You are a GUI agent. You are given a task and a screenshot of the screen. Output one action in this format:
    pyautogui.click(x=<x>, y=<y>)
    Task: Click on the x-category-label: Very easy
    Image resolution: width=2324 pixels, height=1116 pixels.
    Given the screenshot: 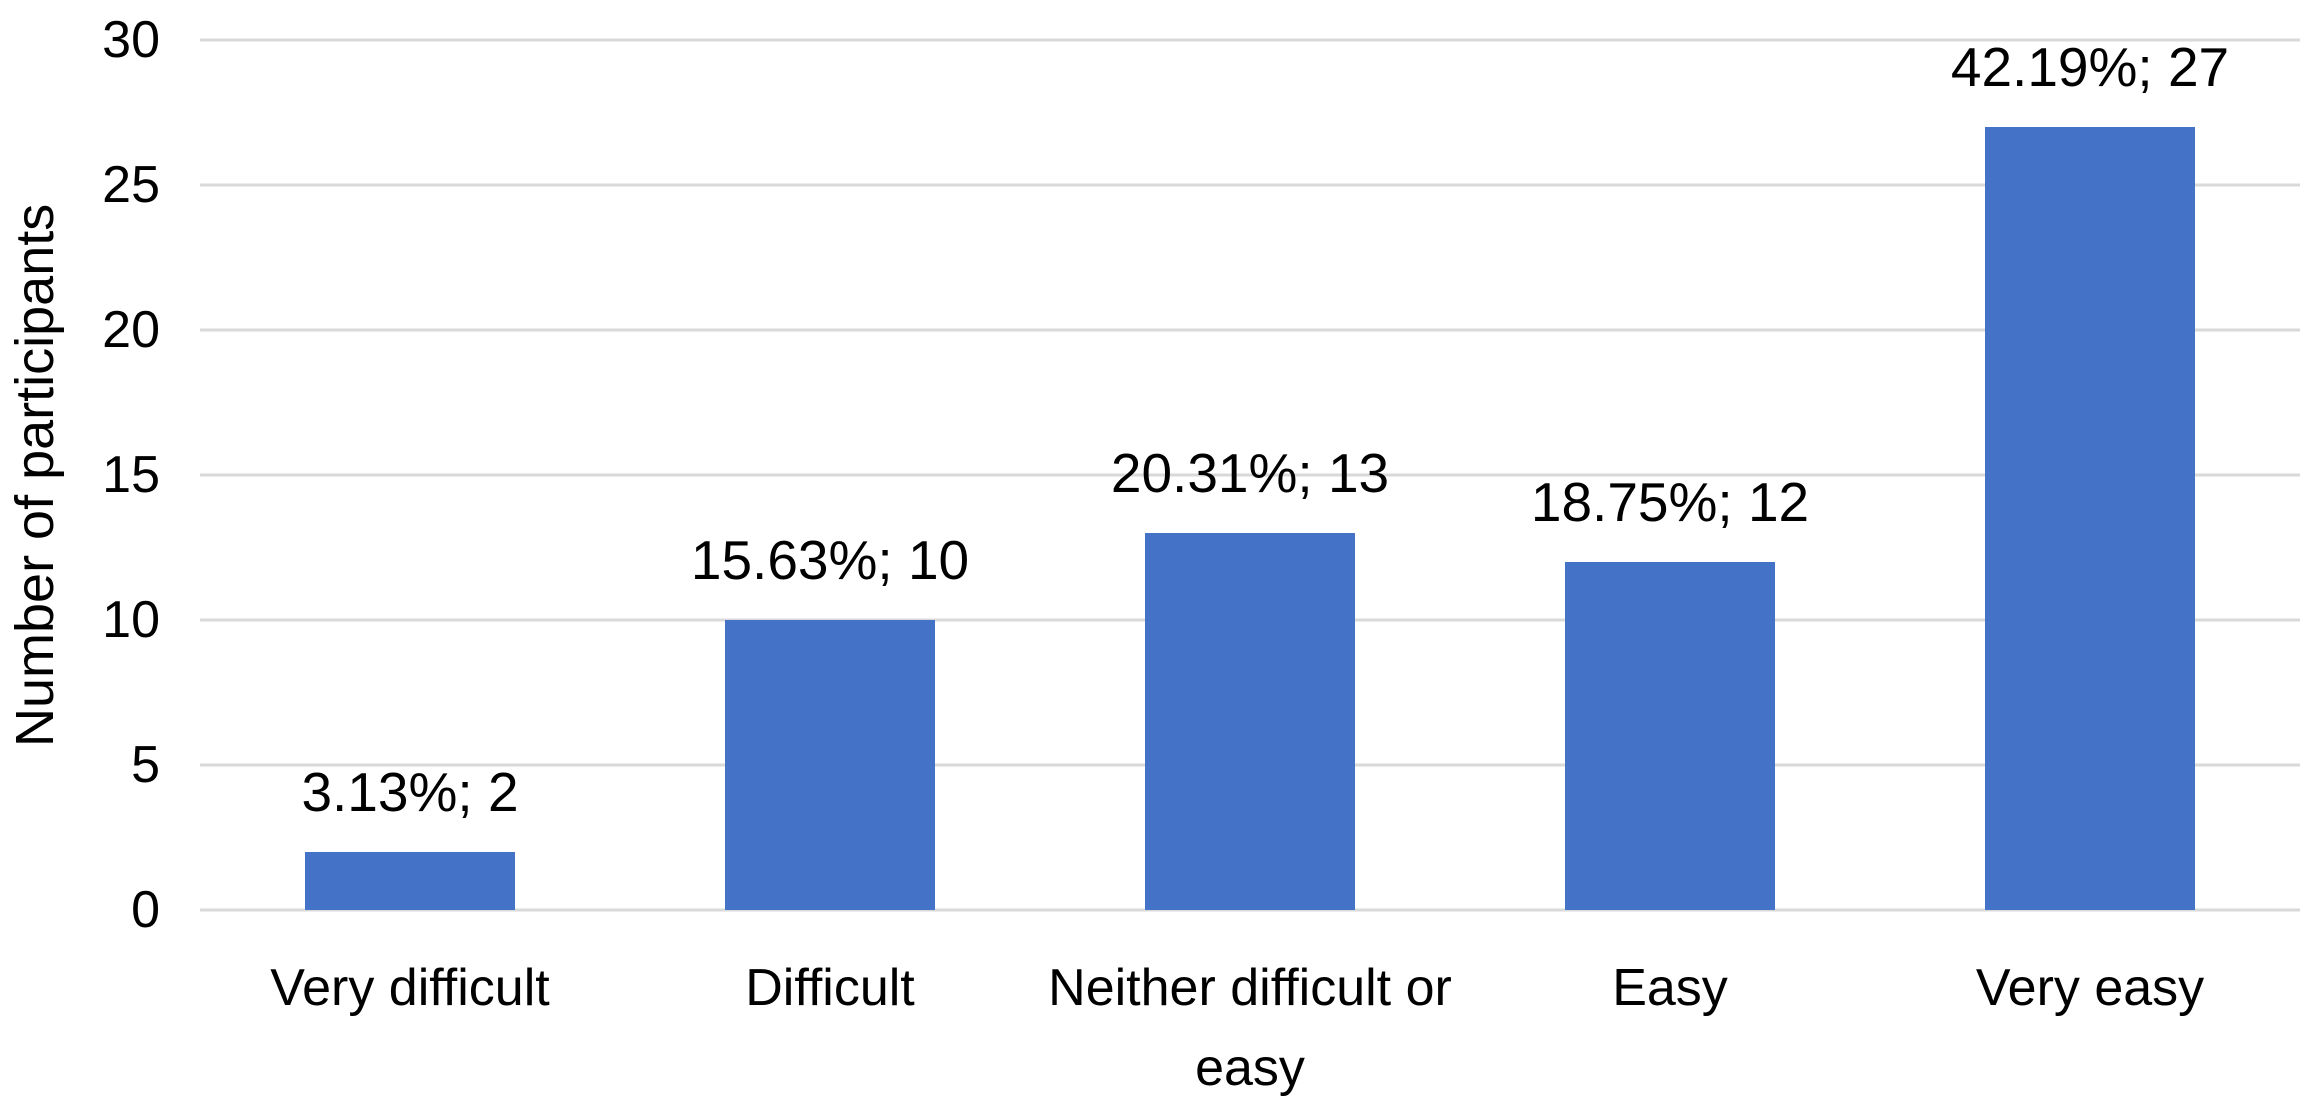 What is the action you would take?
    pyautogui.click(x=2090, y=988)
    